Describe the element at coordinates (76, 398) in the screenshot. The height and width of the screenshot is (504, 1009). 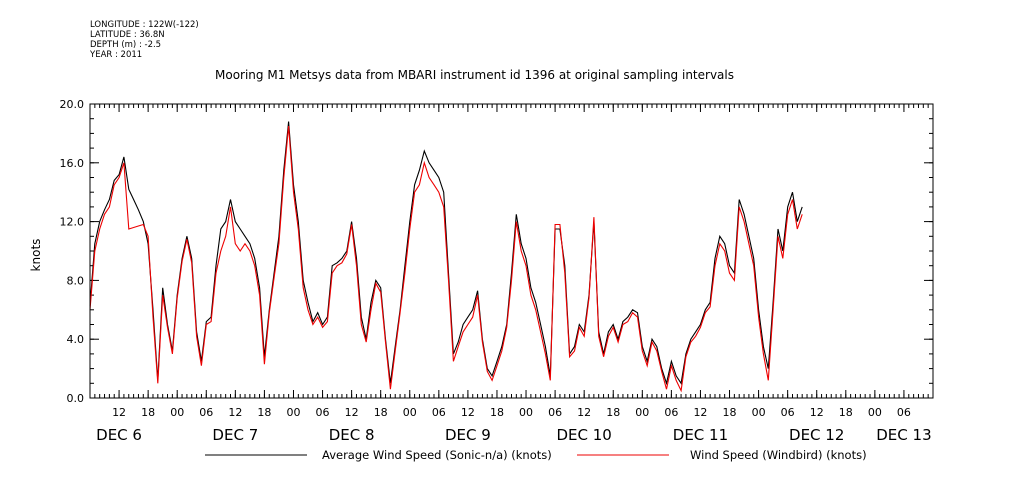
I see `y-tick-label: 0.0` at that location.